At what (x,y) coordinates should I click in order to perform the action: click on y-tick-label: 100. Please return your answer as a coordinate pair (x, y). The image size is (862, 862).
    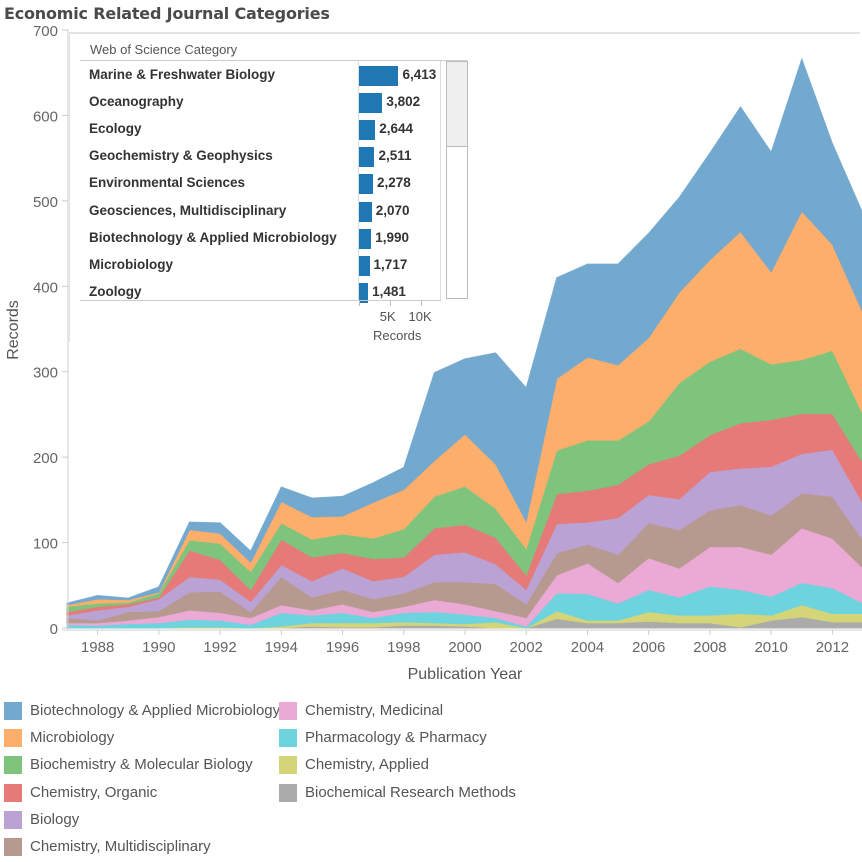
    Looking at the image, I should click on (45, 544).